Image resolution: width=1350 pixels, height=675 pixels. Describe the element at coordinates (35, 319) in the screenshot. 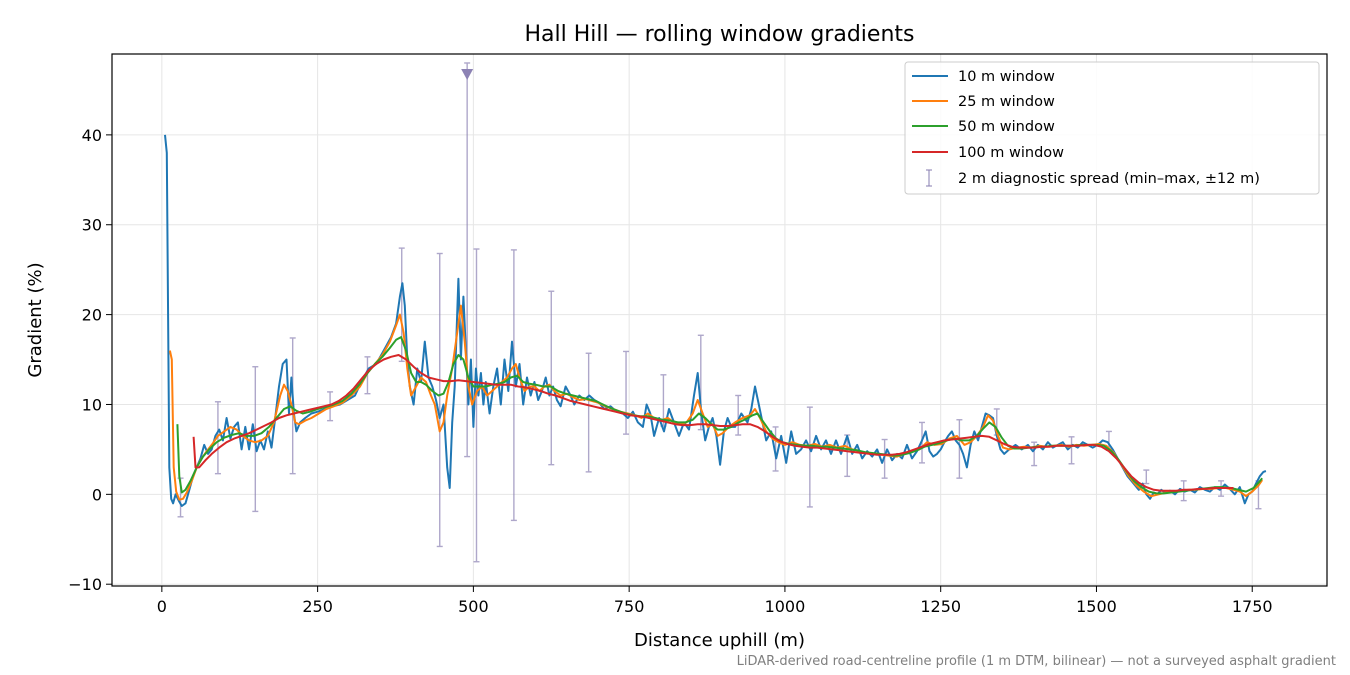

I see `y-axis-label: Gradient (%)` at that location.